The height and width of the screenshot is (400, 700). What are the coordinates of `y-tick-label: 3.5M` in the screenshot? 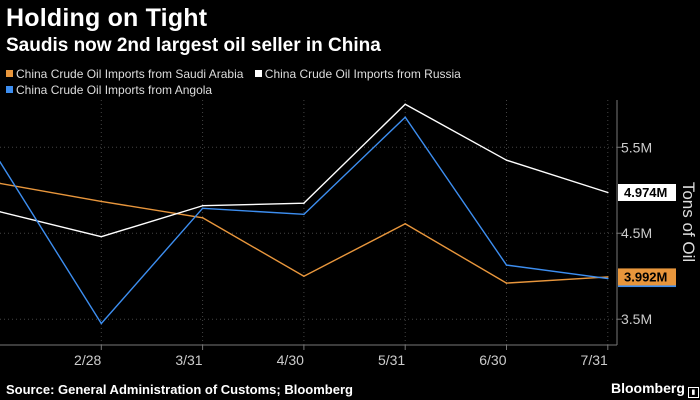 It's located at (636, 319).